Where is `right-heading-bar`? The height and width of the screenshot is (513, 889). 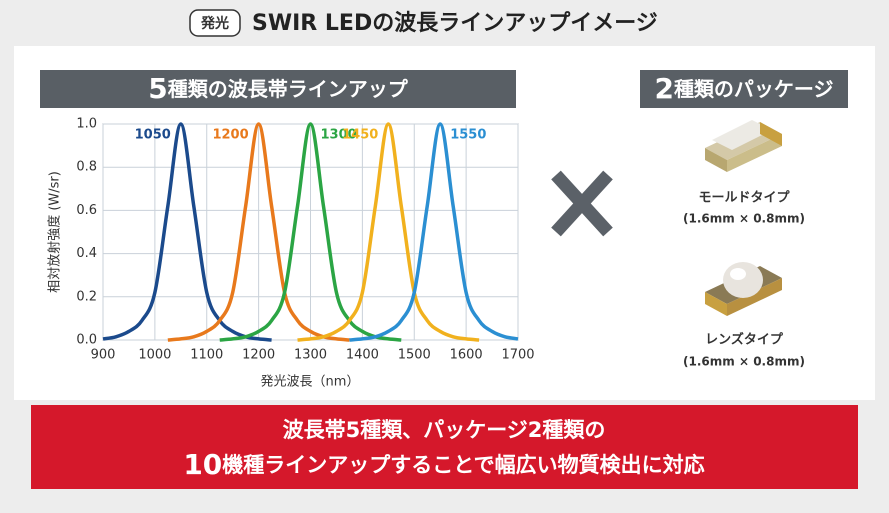 right-heading-bar is located at coordinates (744, 89).